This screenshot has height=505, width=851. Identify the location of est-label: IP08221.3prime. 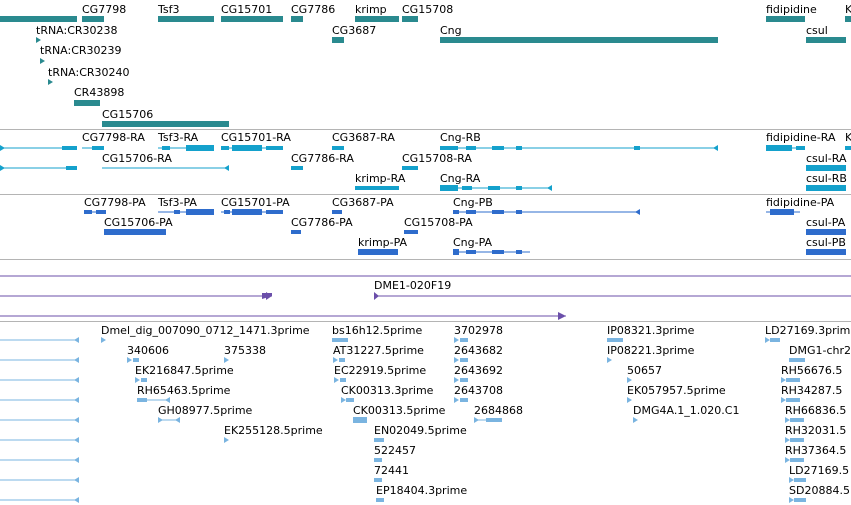
(651, 350).